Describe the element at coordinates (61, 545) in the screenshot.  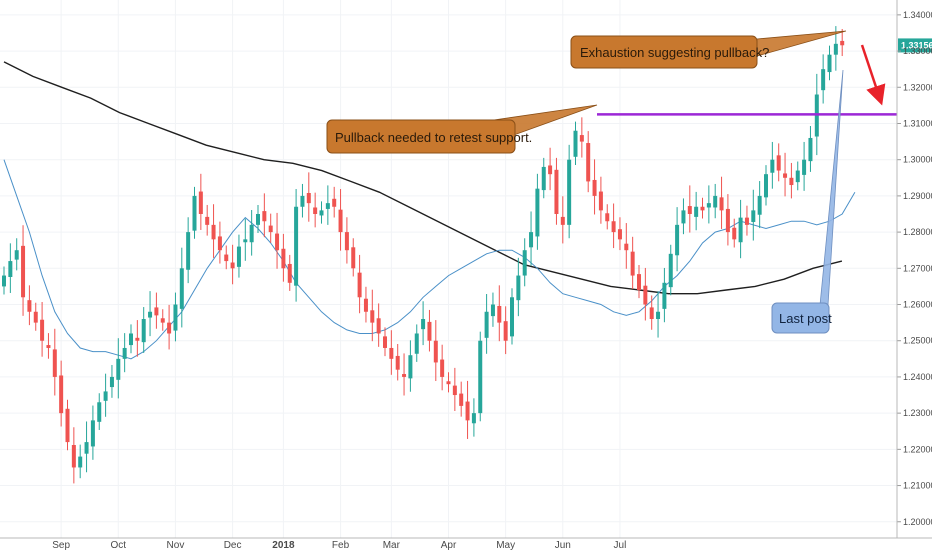
I see `x-tick-label: Sep` at that location.